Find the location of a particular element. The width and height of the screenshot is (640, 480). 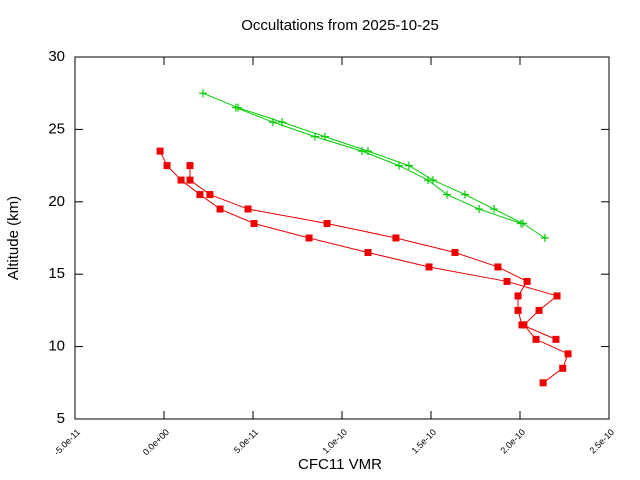

x-tick-label: 5.0e-11 is located at coordinates (246, 441).